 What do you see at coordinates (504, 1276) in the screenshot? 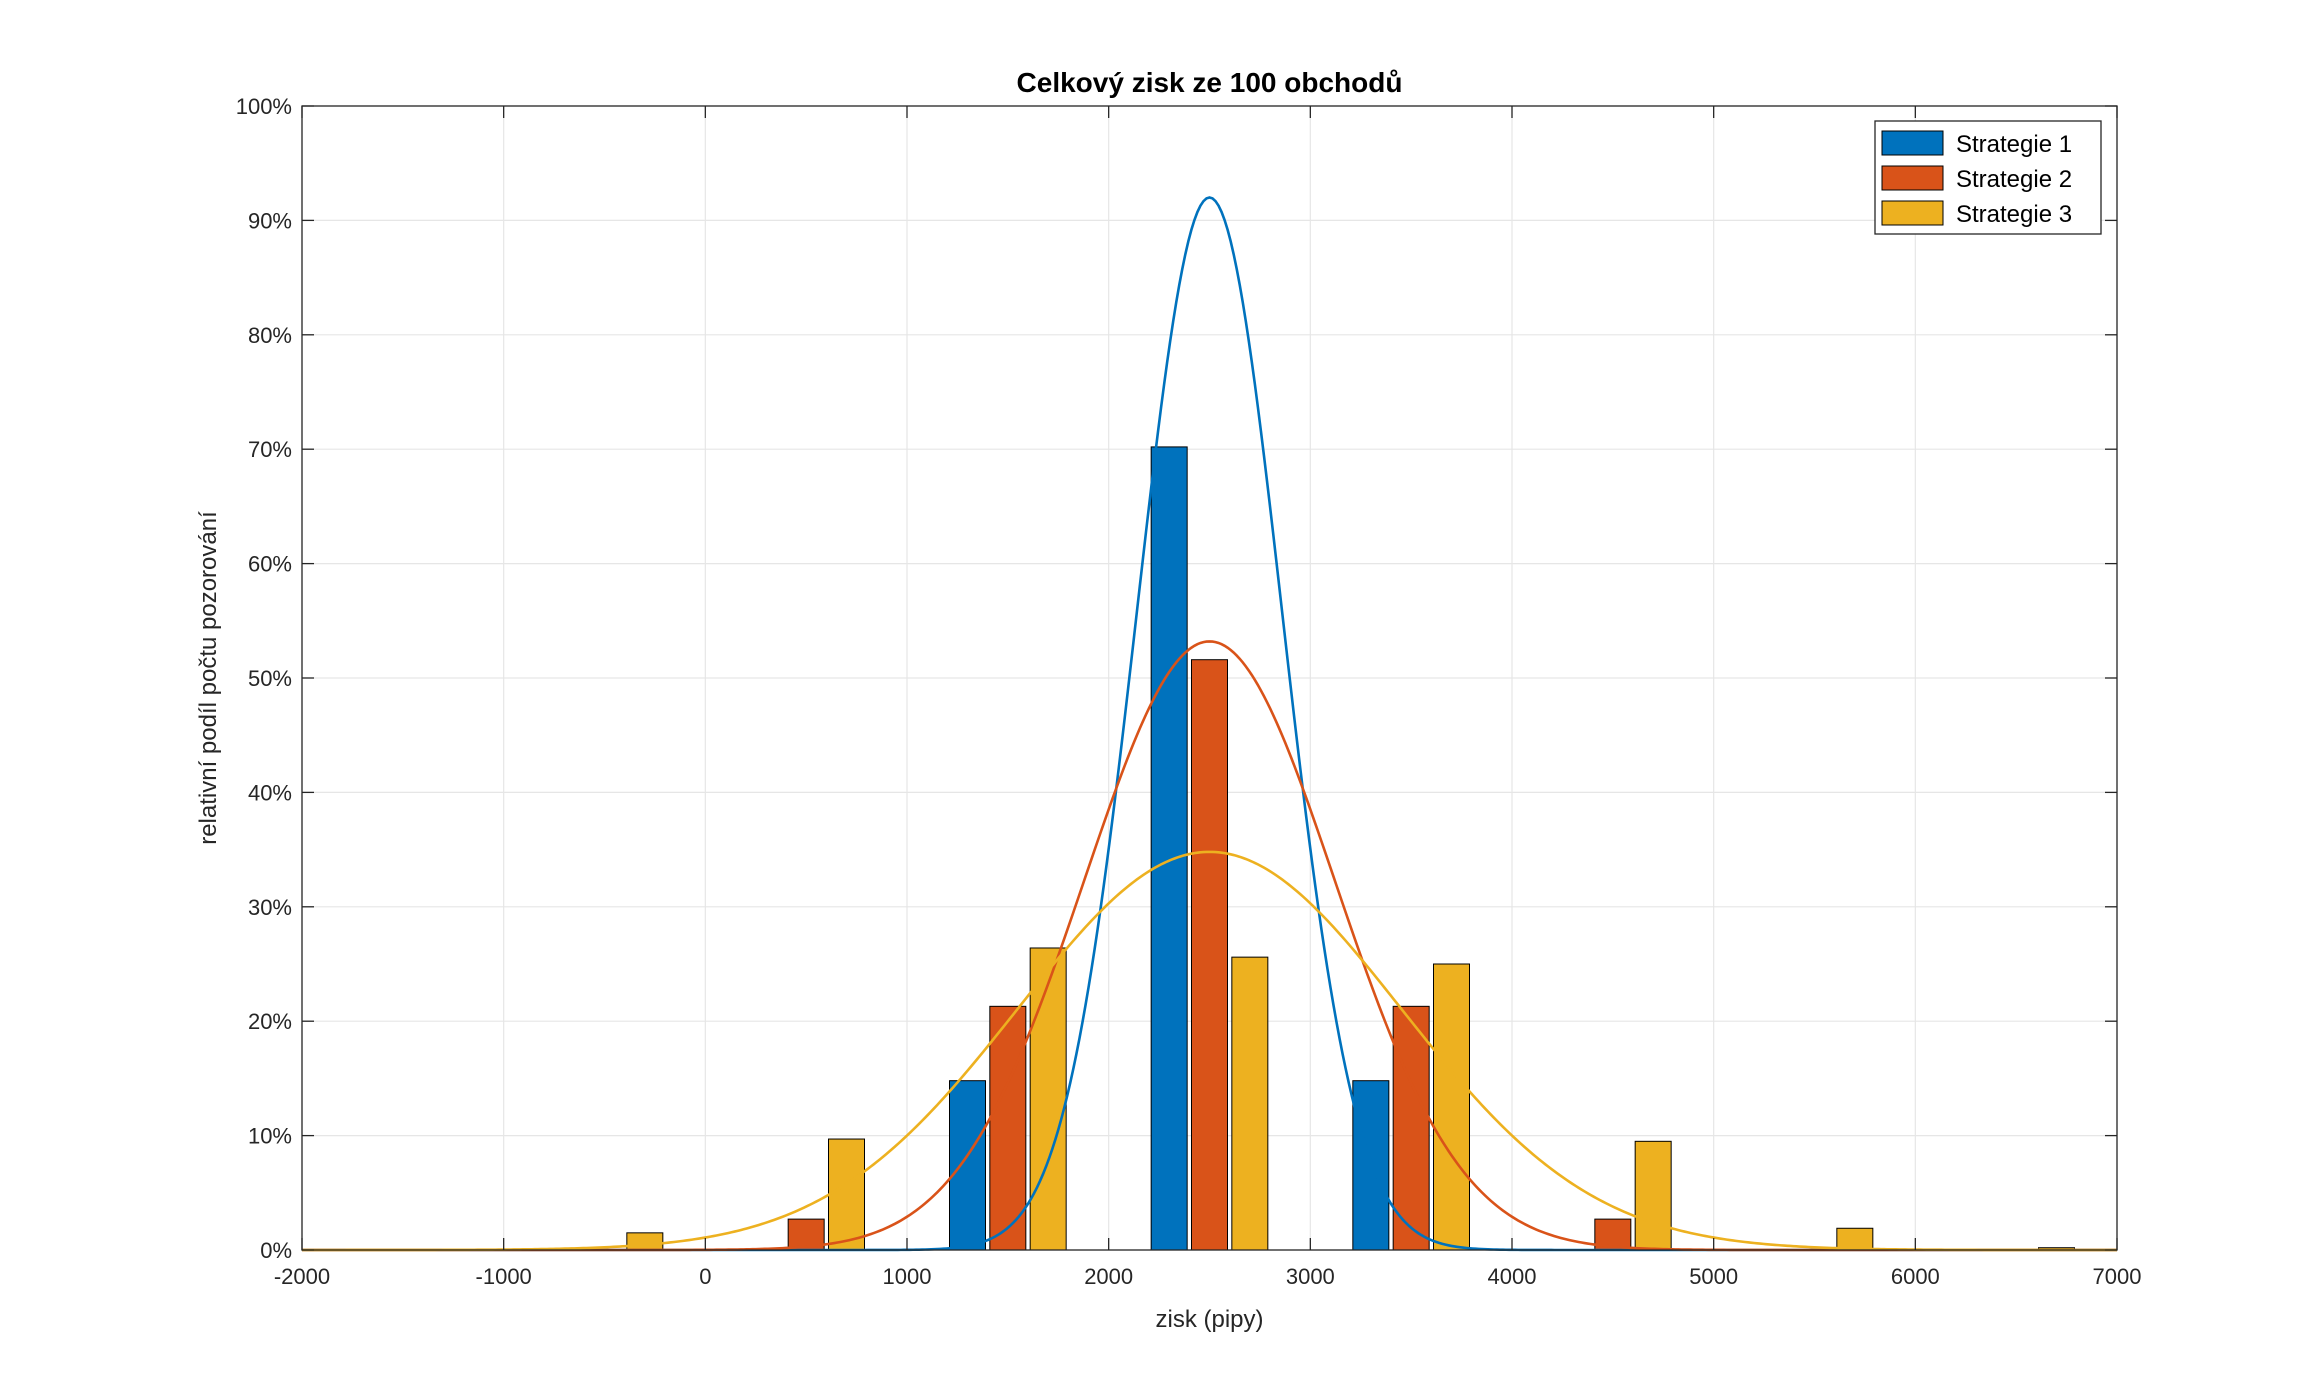
I see `x-tick-label: -1000` at bounding box center [504, 1276].